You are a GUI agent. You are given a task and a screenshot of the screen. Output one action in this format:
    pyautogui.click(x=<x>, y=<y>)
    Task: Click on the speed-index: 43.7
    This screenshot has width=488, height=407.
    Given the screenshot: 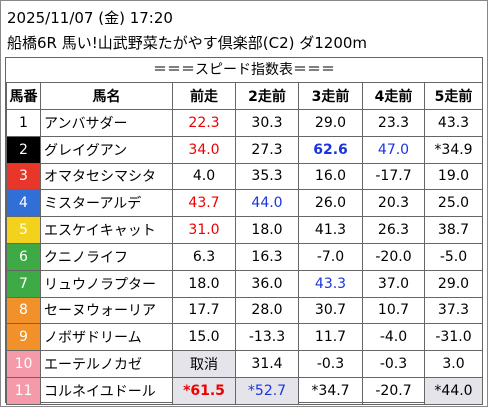 What is the action you would take?
    pyautogui.click(x=204, y=203)
    